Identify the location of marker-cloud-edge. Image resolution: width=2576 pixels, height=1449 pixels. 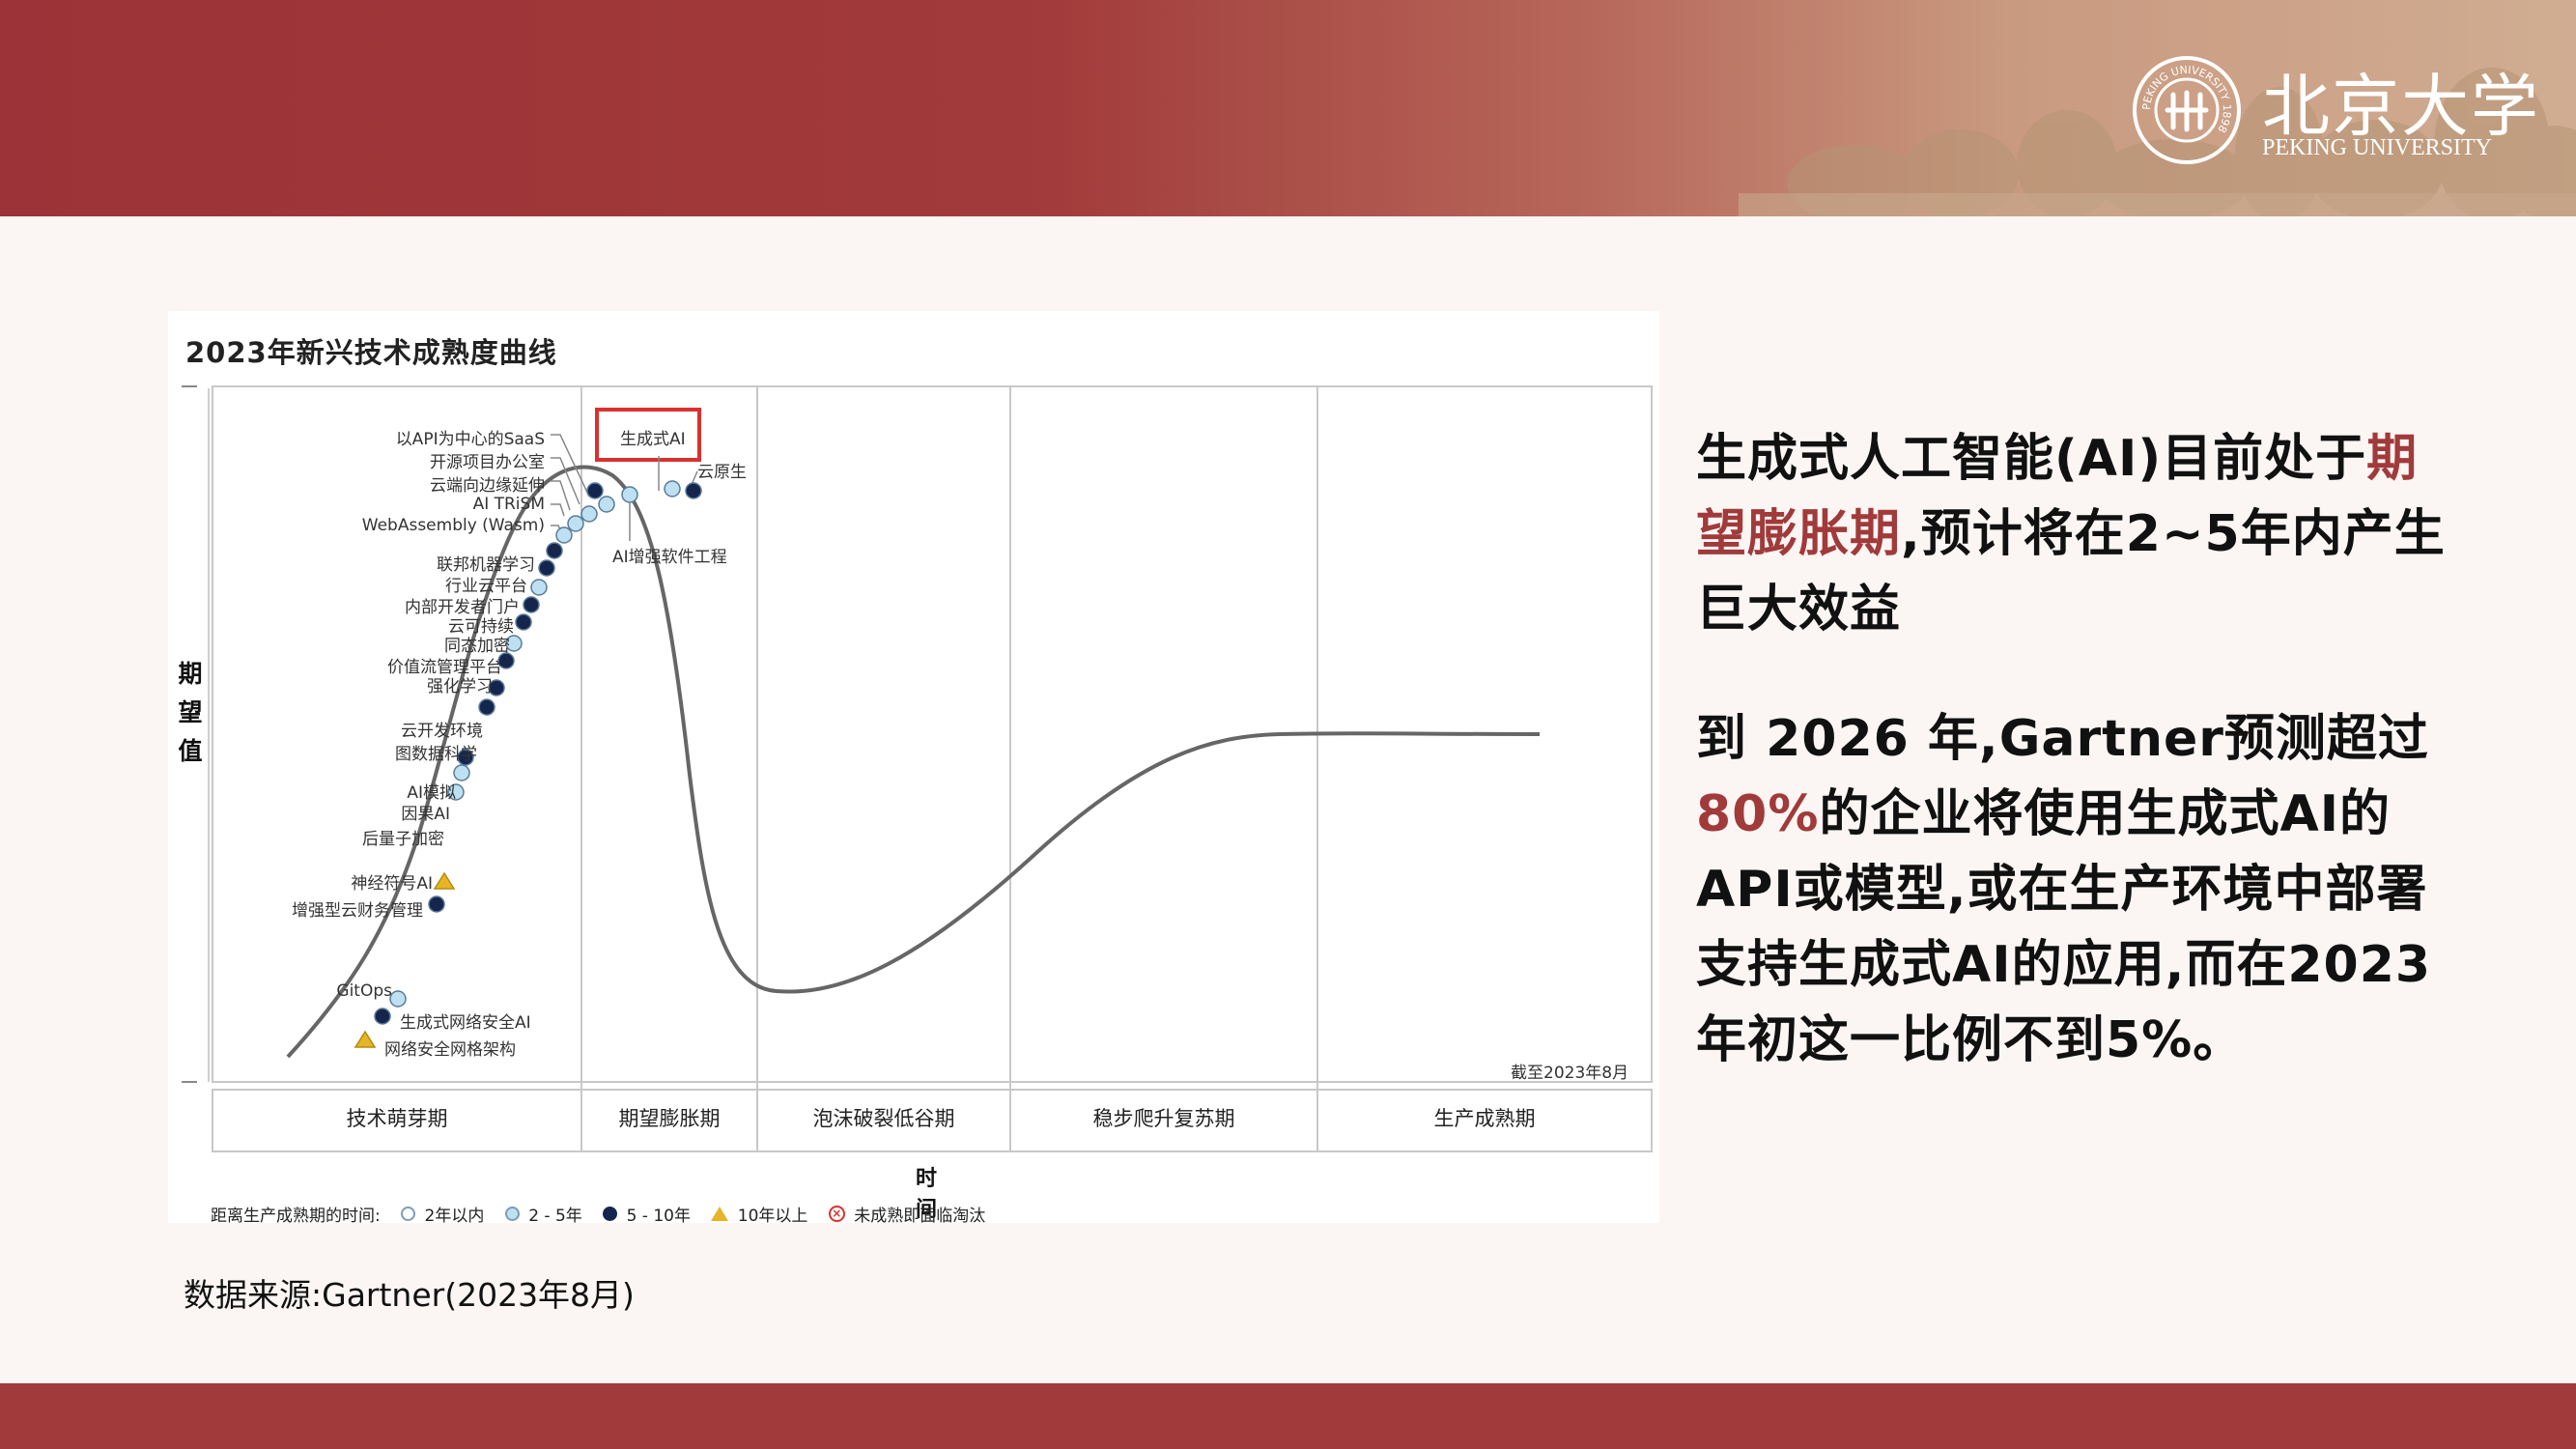
(589, 514).